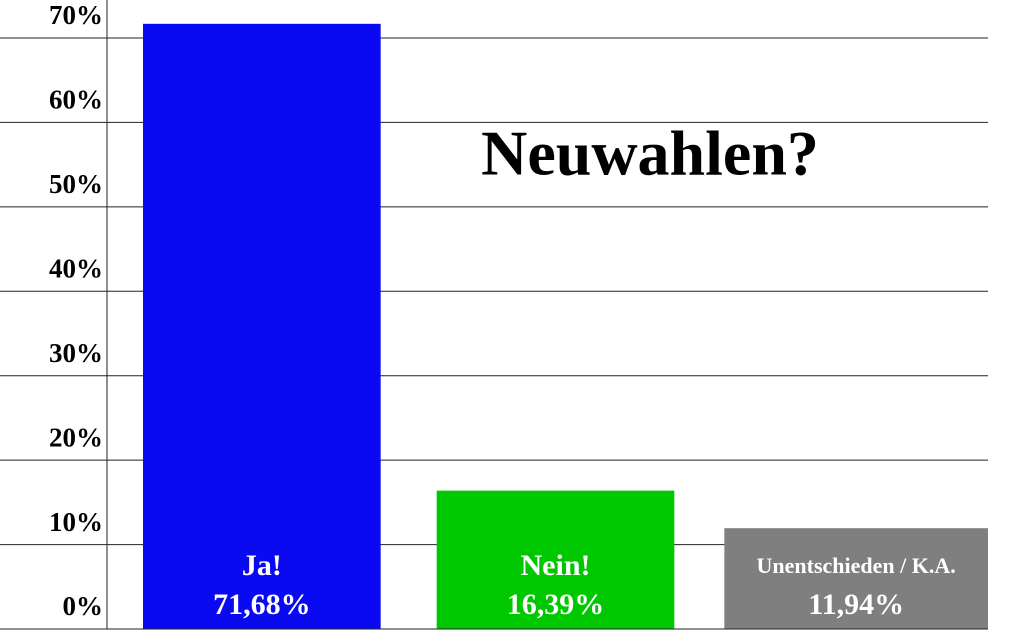 Image resolution: width=1024 pixels, height=635 pixels. What do you see at coordinates (556, 565) in the screenshot?
I see `category-label: Nein!` at bounding box center [556, 565].